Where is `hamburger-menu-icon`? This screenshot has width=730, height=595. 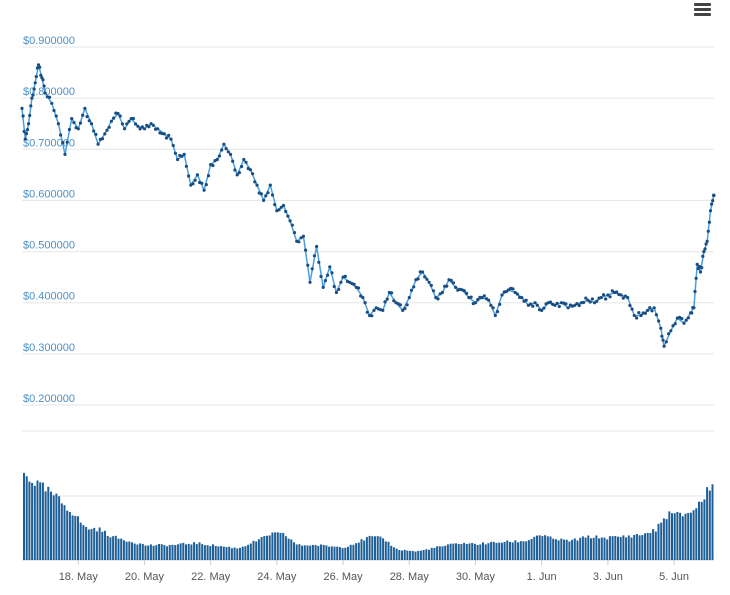 hamburger-menu-icon is located at coordinates (703, 10).